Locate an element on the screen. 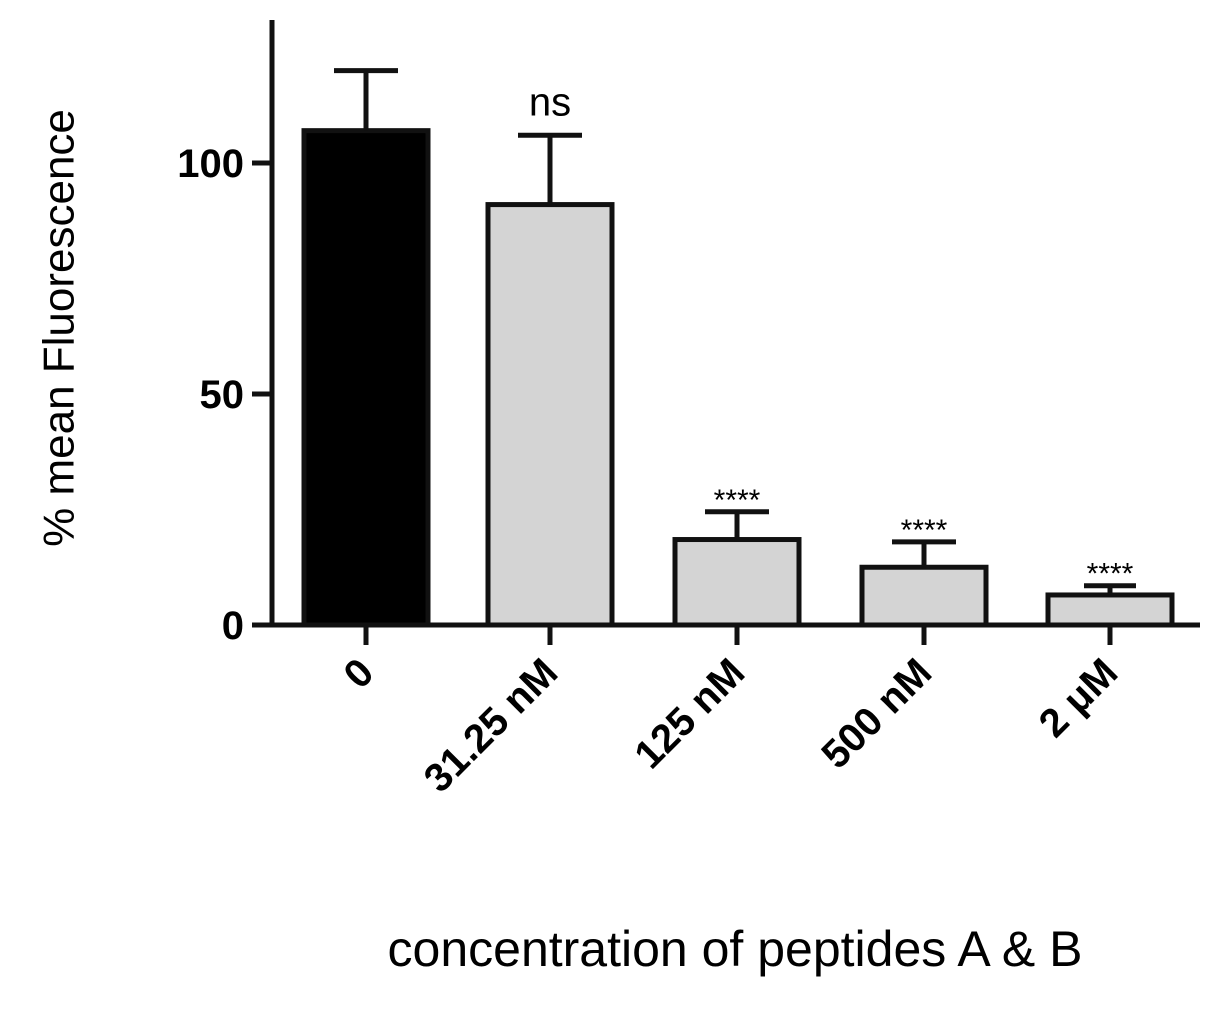 The width and height of the screenshot is (1218, 1009). y-tick-label: 0 is located at coordinates (233, 626).